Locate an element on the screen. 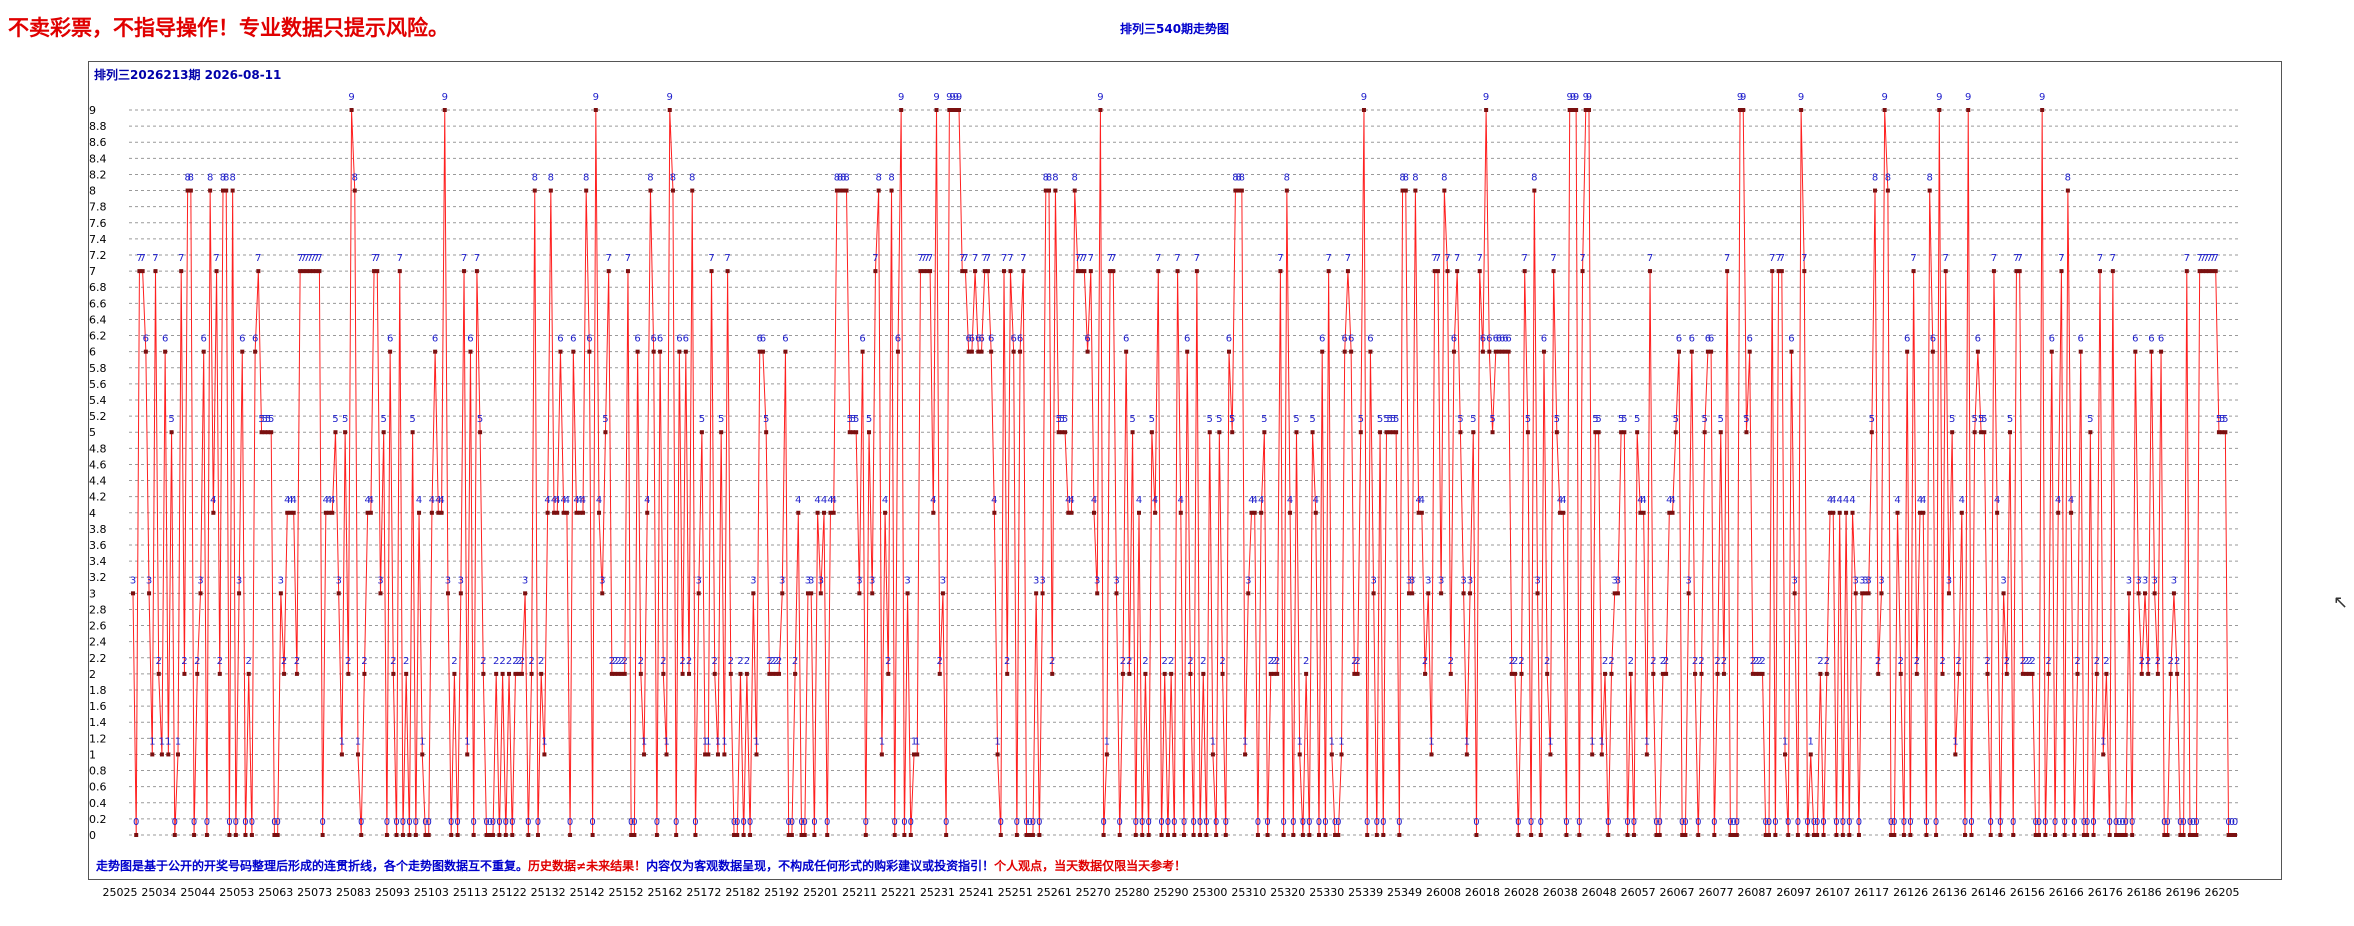 The height and width of the screenshot is (926, 2354). data-label: 9 is located at coordinates (901, 97).